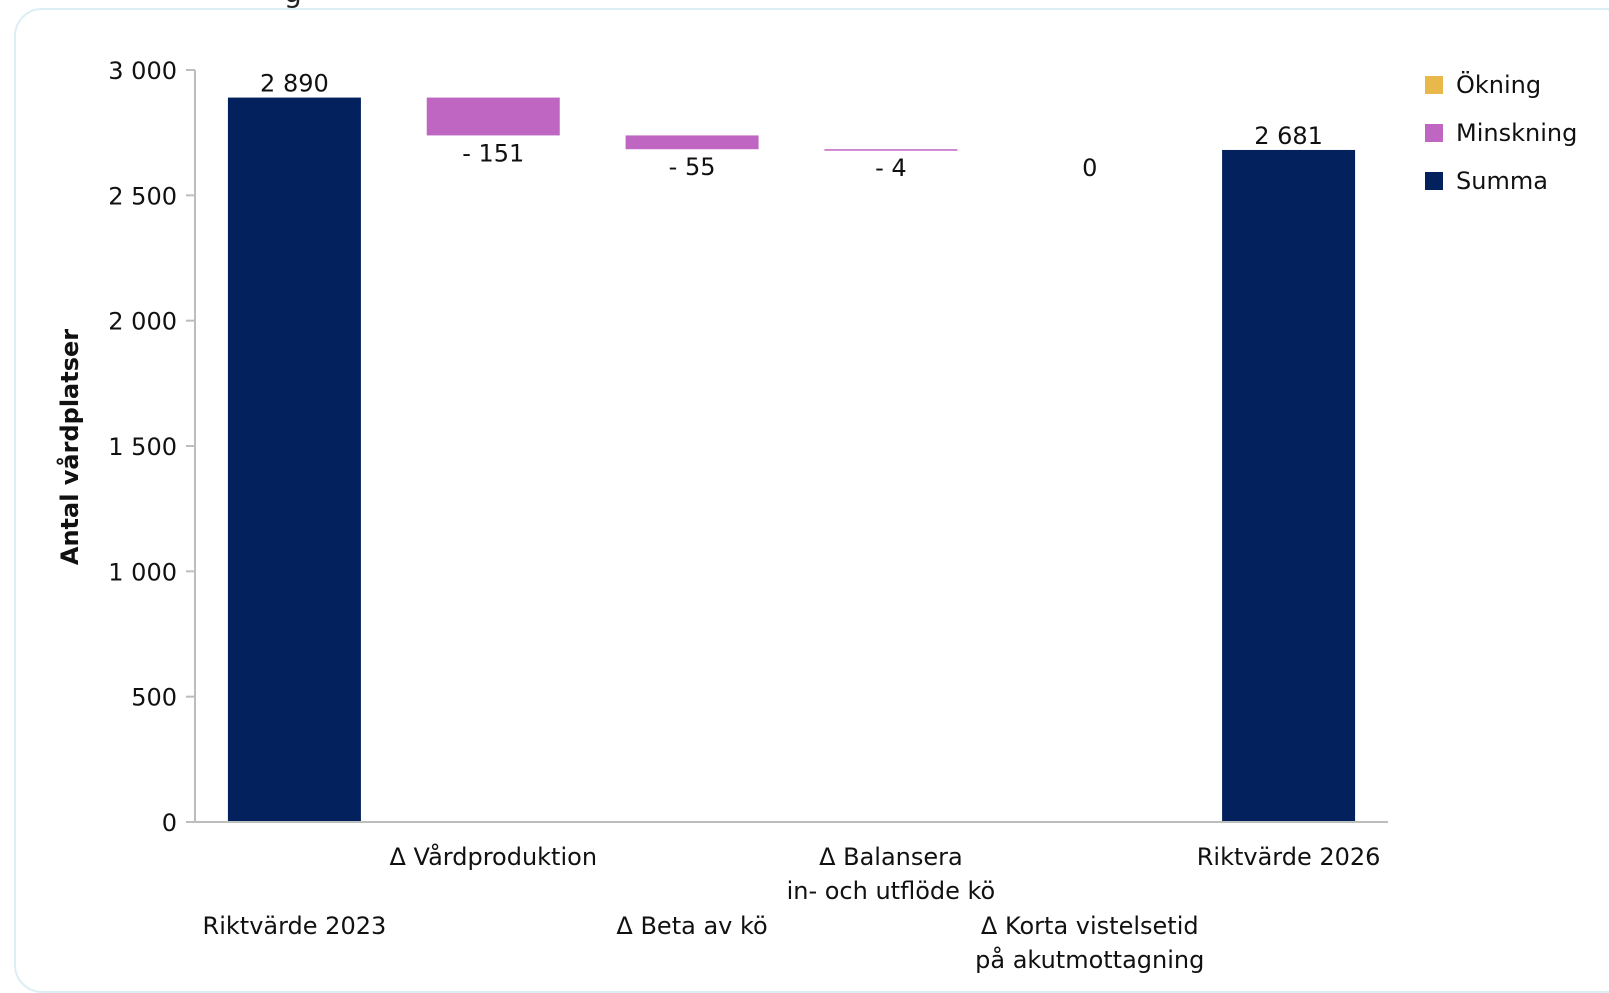 The image size is (1609, 993). Describe the element at coordinates (1434, 181) in the screenshot. I see `legend-swatch-total` at that location.